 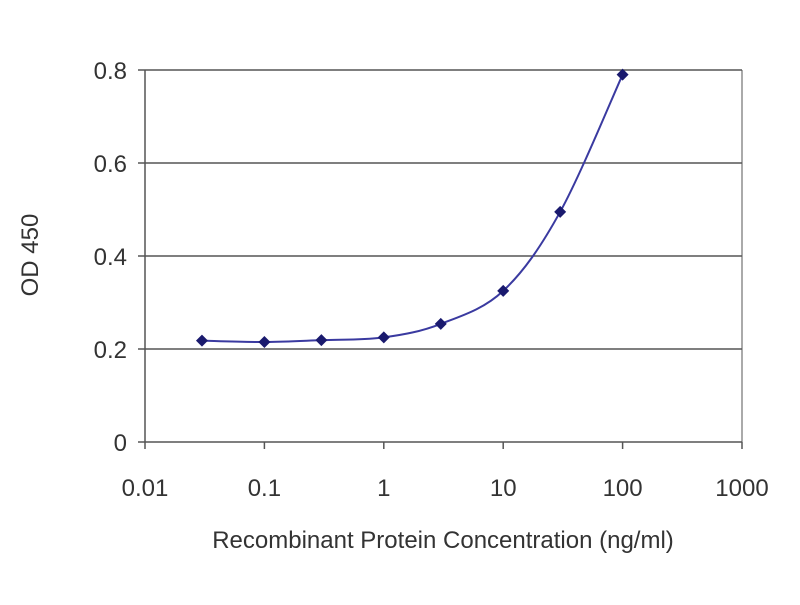 I want to click on y-tick-label-3: 0.6, so click(x=110, y=164).